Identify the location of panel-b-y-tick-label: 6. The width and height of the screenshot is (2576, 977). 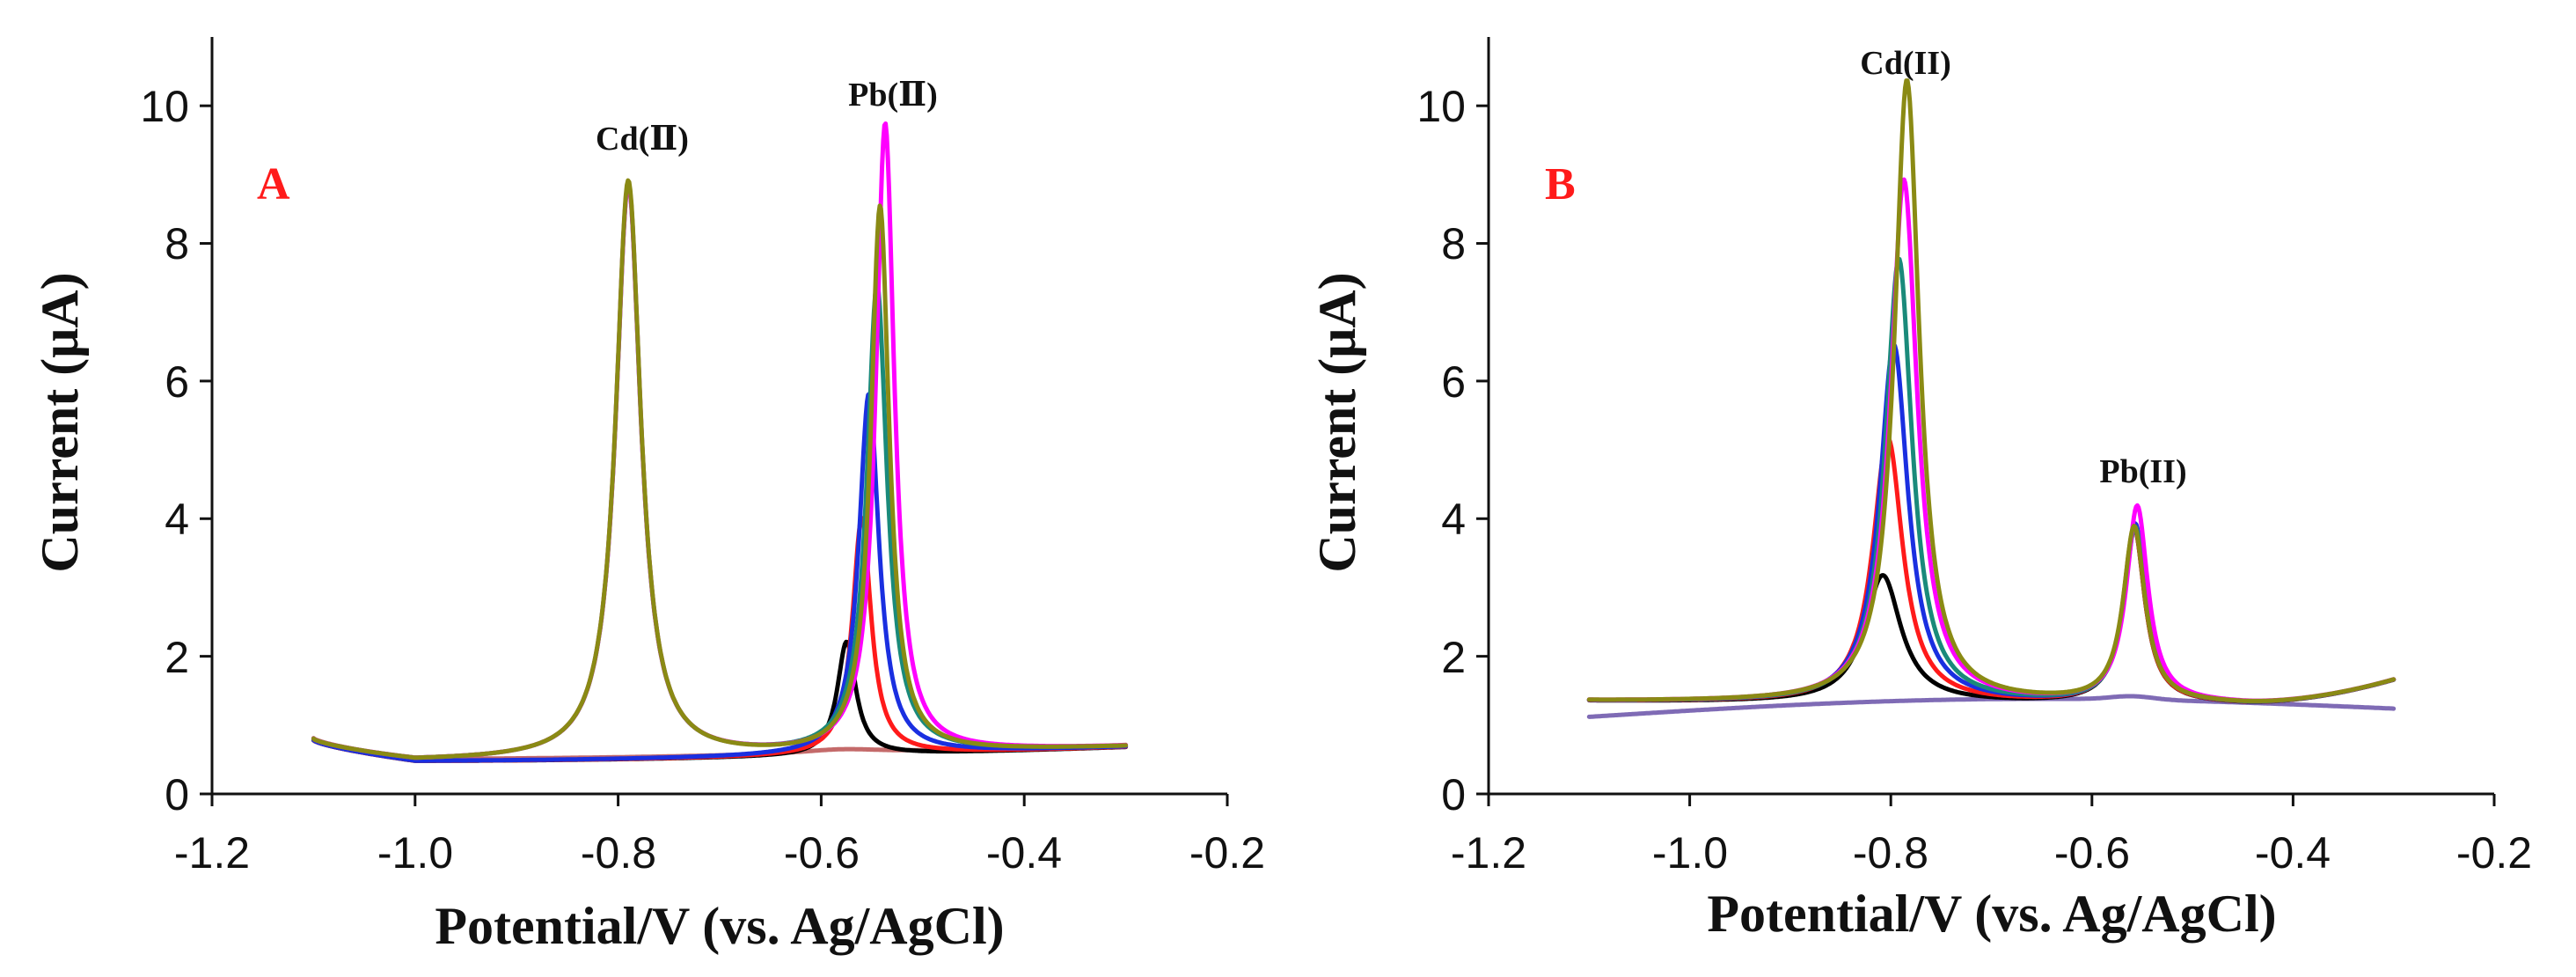
(1453, 382).